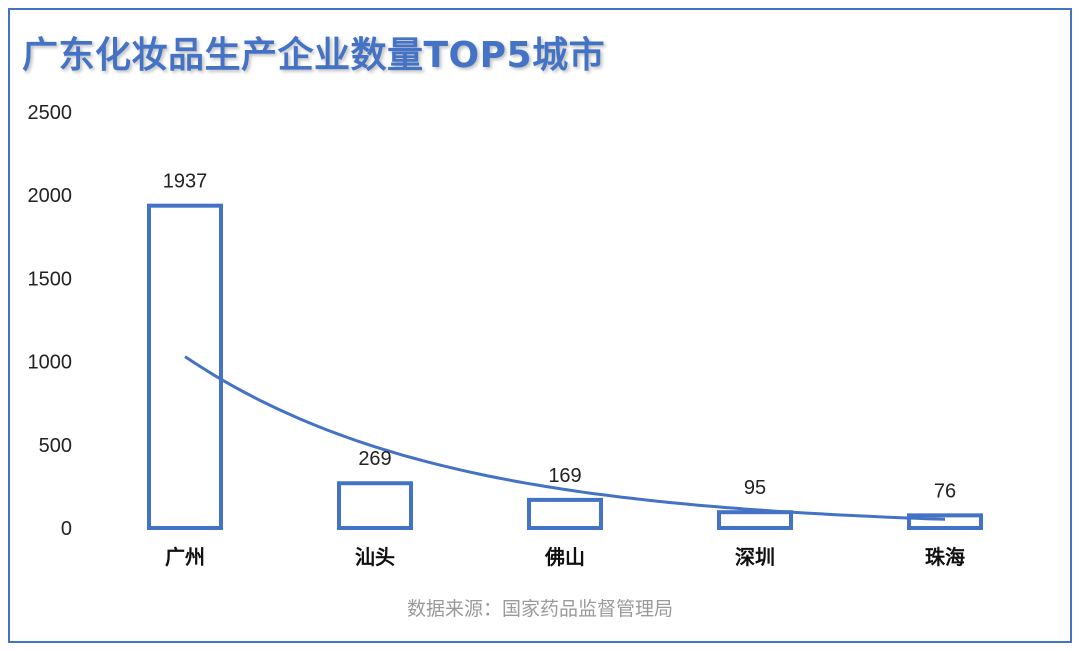 Image resolution: width=1080 pixels, height=651 pixels. Describe the element at coordinates (185, 182) in the screenshot. I see `data-label: 1937` at that location.